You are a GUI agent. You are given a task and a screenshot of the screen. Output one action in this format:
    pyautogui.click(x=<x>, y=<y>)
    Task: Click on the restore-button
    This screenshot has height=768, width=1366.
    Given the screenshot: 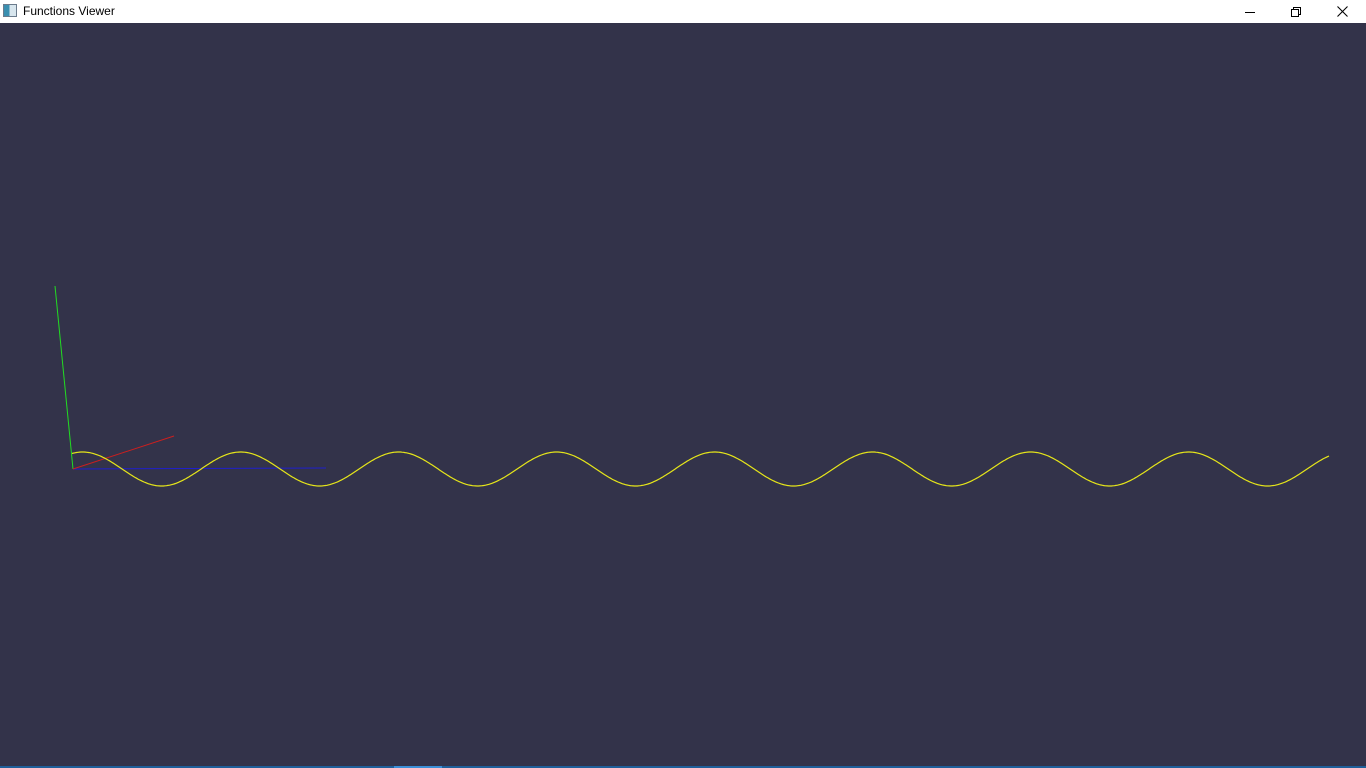 What is the action you would take?
    pyautogui.click(x=1296, y=11)
    